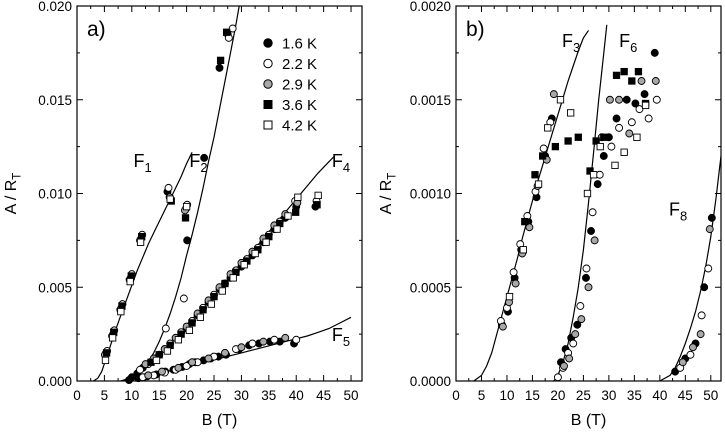 The image size is (725, 434). I want to click on curve-label-f1-main: F, so click(138, 161).